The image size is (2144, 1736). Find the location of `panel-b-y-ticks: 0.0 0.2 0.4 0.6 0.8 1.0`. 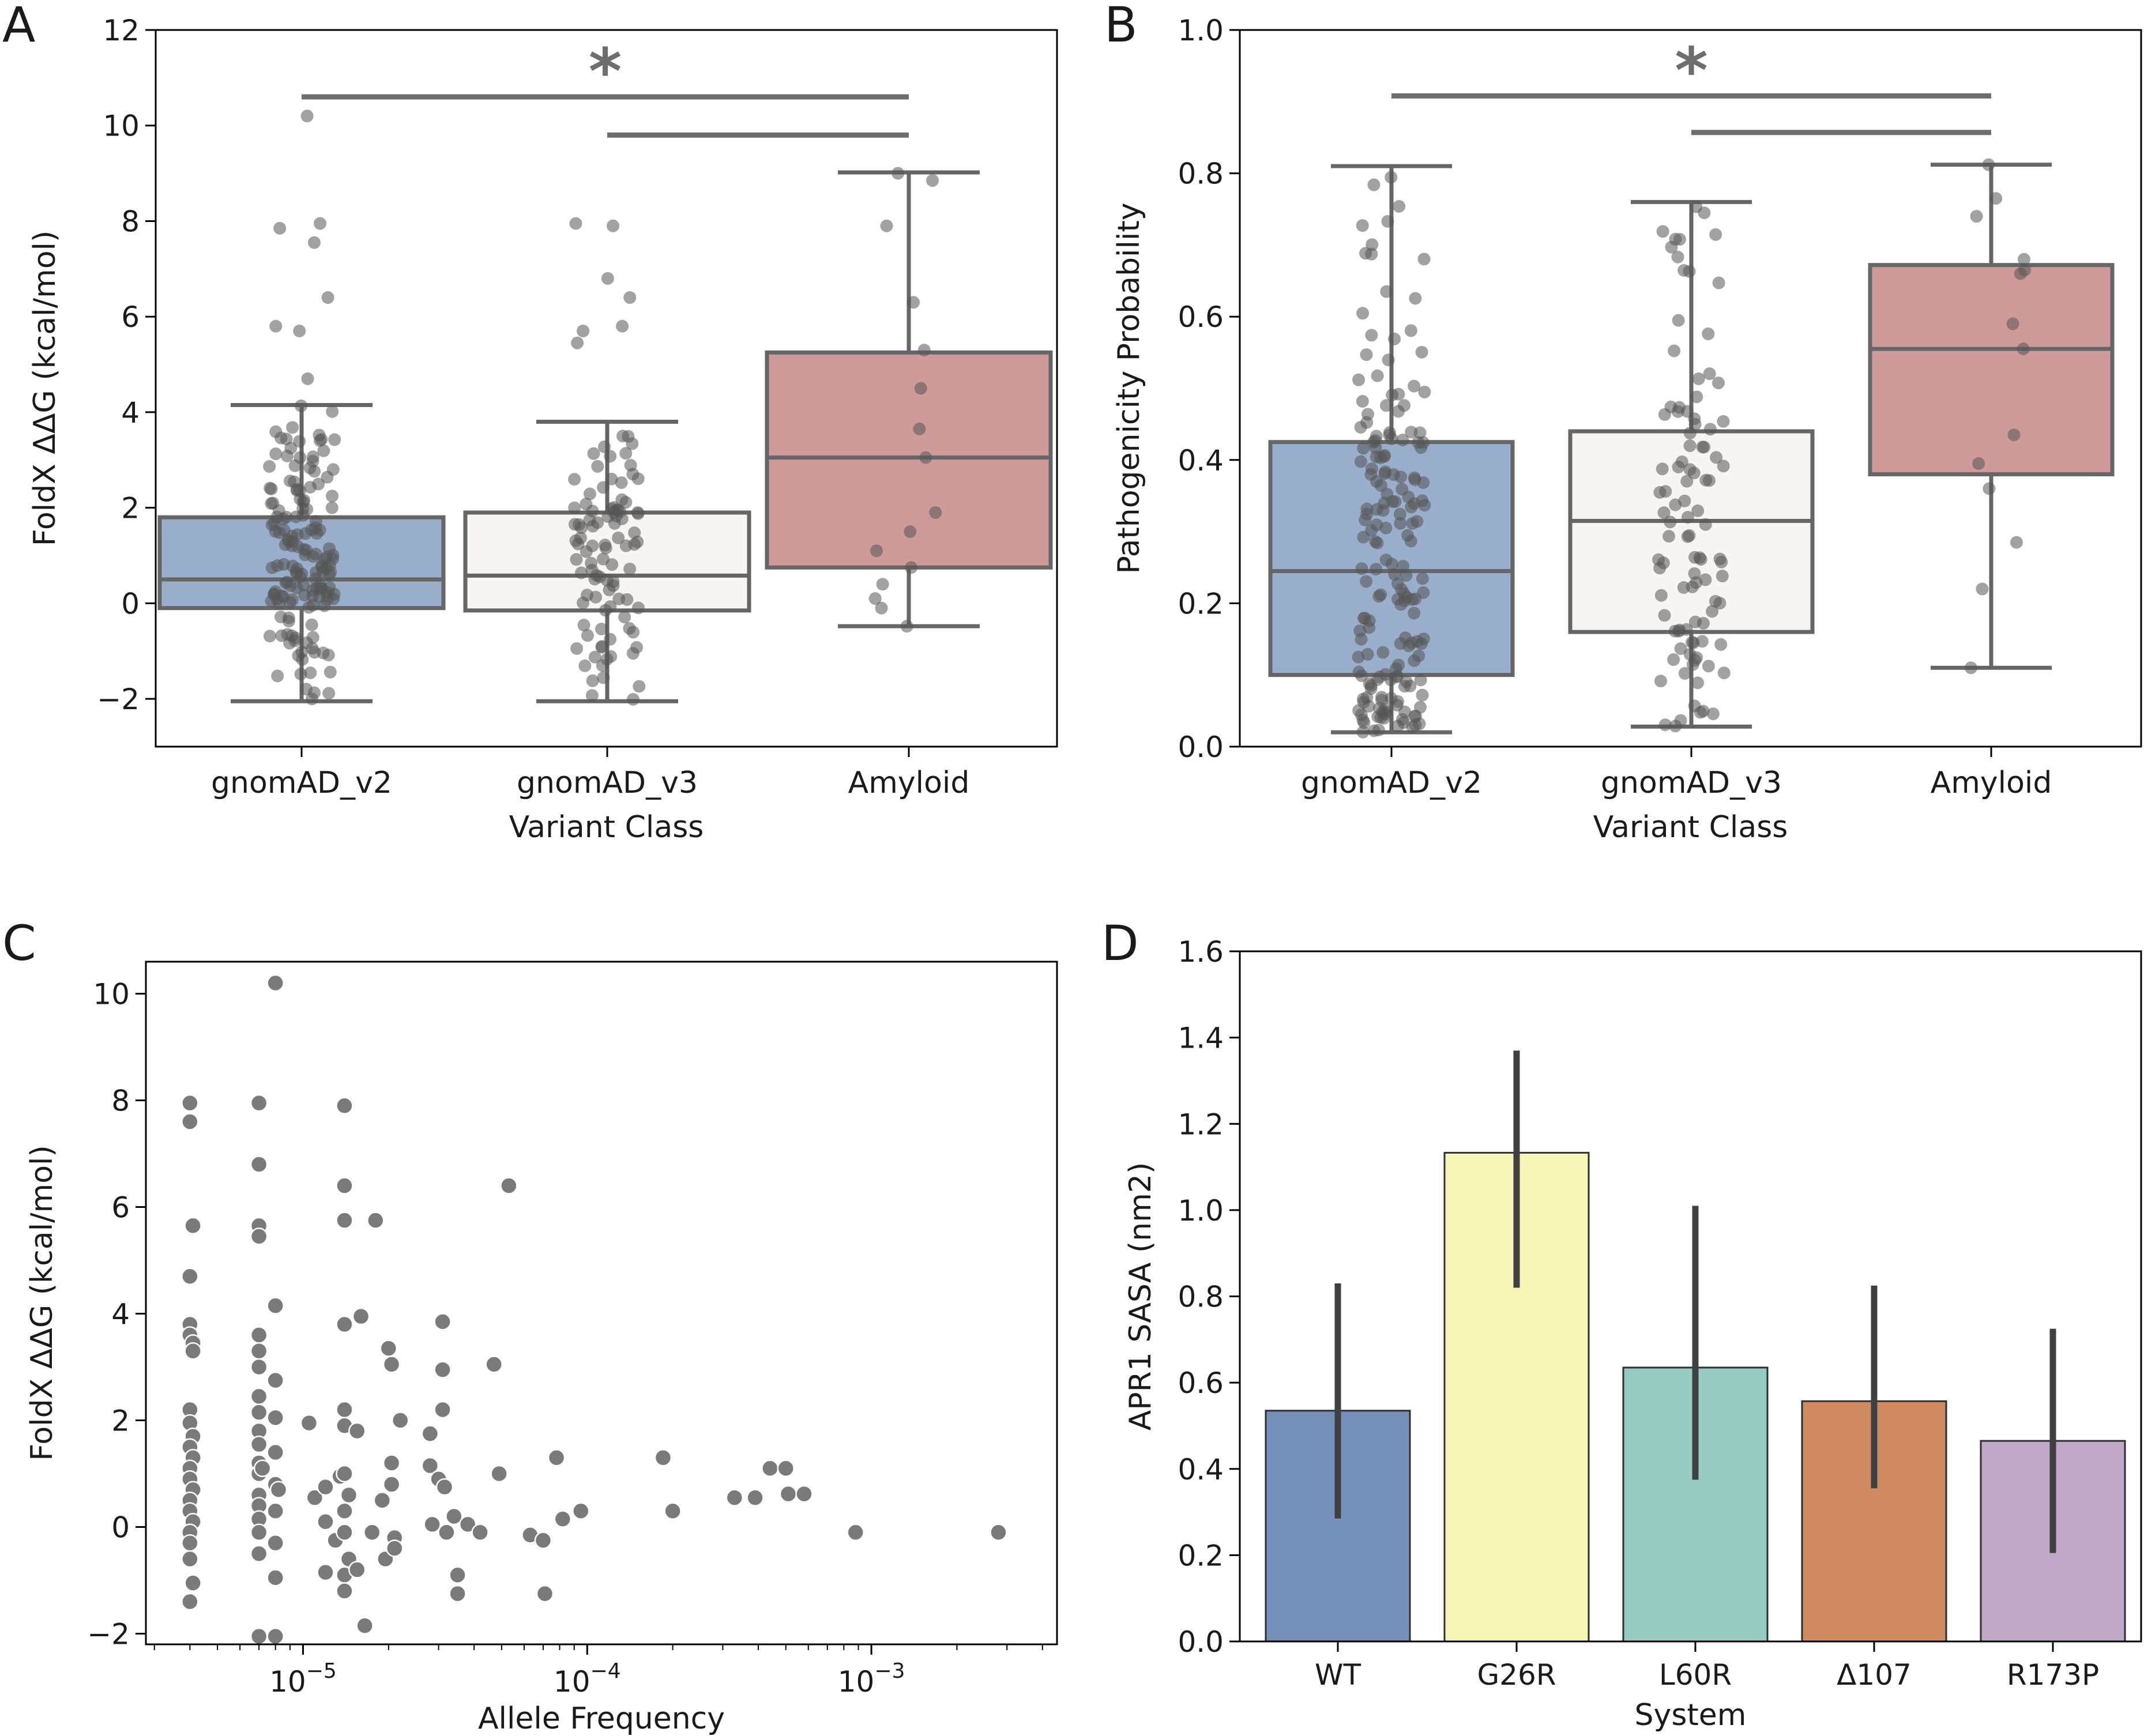

panel-b-y-ticks: 0.0 0.2 0.4 0.6 0.8 1.0 is located at coordinates (1209, 389).